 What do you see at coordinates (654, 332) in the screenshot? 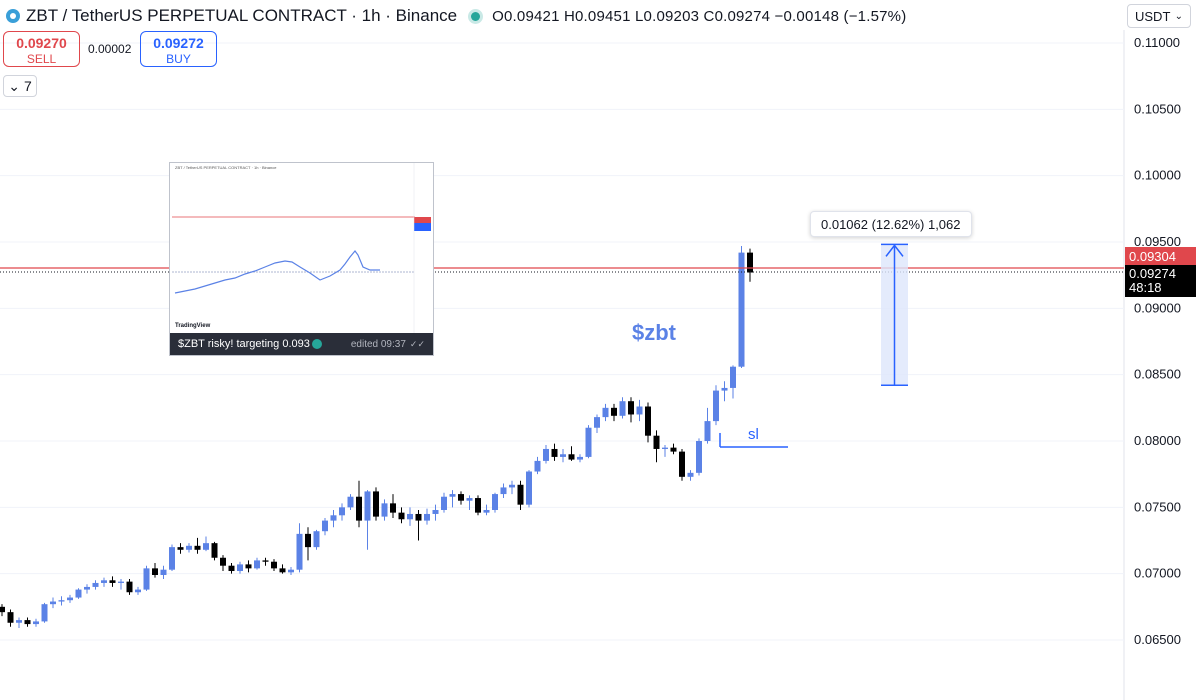
I see `ticker-annotation: $zbt` at bounding box center [654, 332].